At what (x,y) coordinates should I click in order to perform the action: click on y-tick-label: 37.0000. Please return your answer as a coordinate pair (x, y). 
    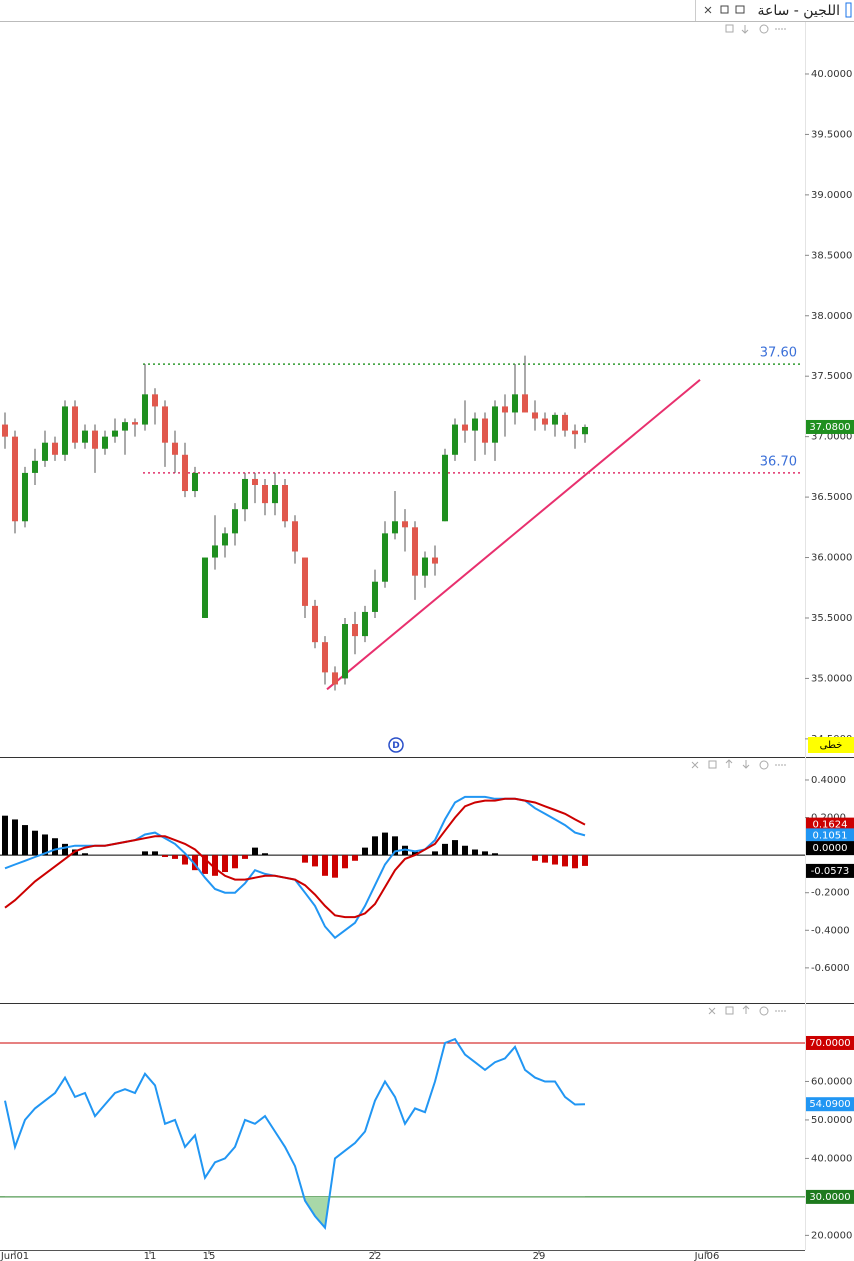
    Looking at the image, I should click on (831, 437).